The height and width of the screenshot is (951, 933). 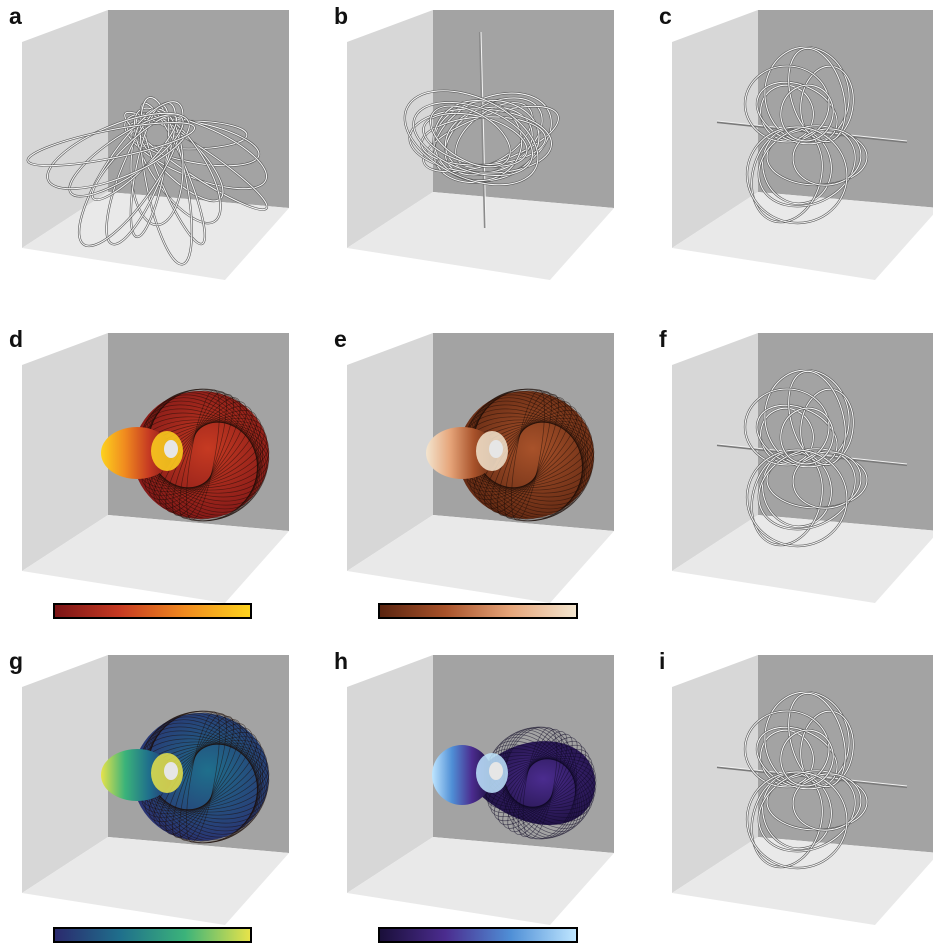 I want to click on colorbar-heat, so click(x=152, y=611).